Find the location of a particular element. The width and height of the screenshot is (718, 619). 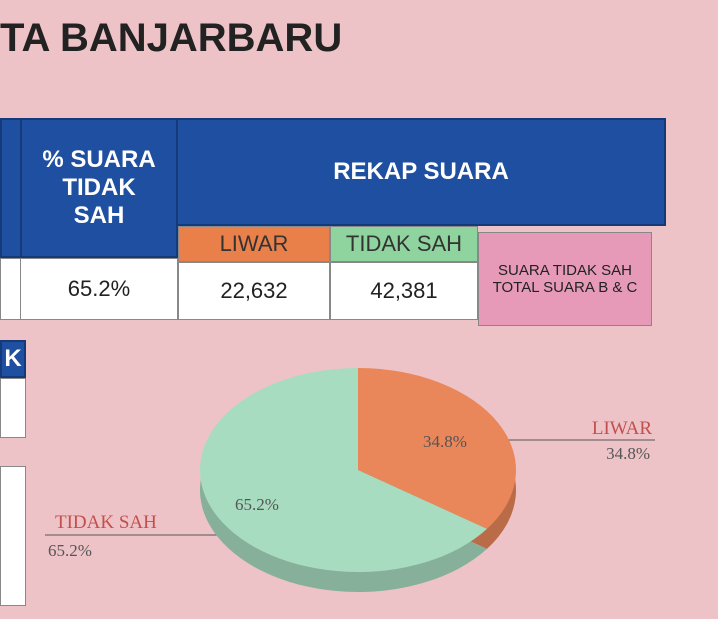

cell: 42,381 is located at coordinates (404, 291).